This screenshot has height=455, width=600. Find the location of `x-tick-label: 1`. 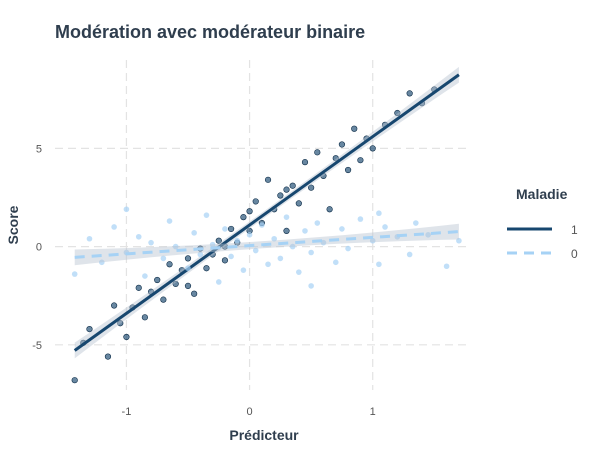

x-tick-label: 1 is located at coordinates (373, 412).